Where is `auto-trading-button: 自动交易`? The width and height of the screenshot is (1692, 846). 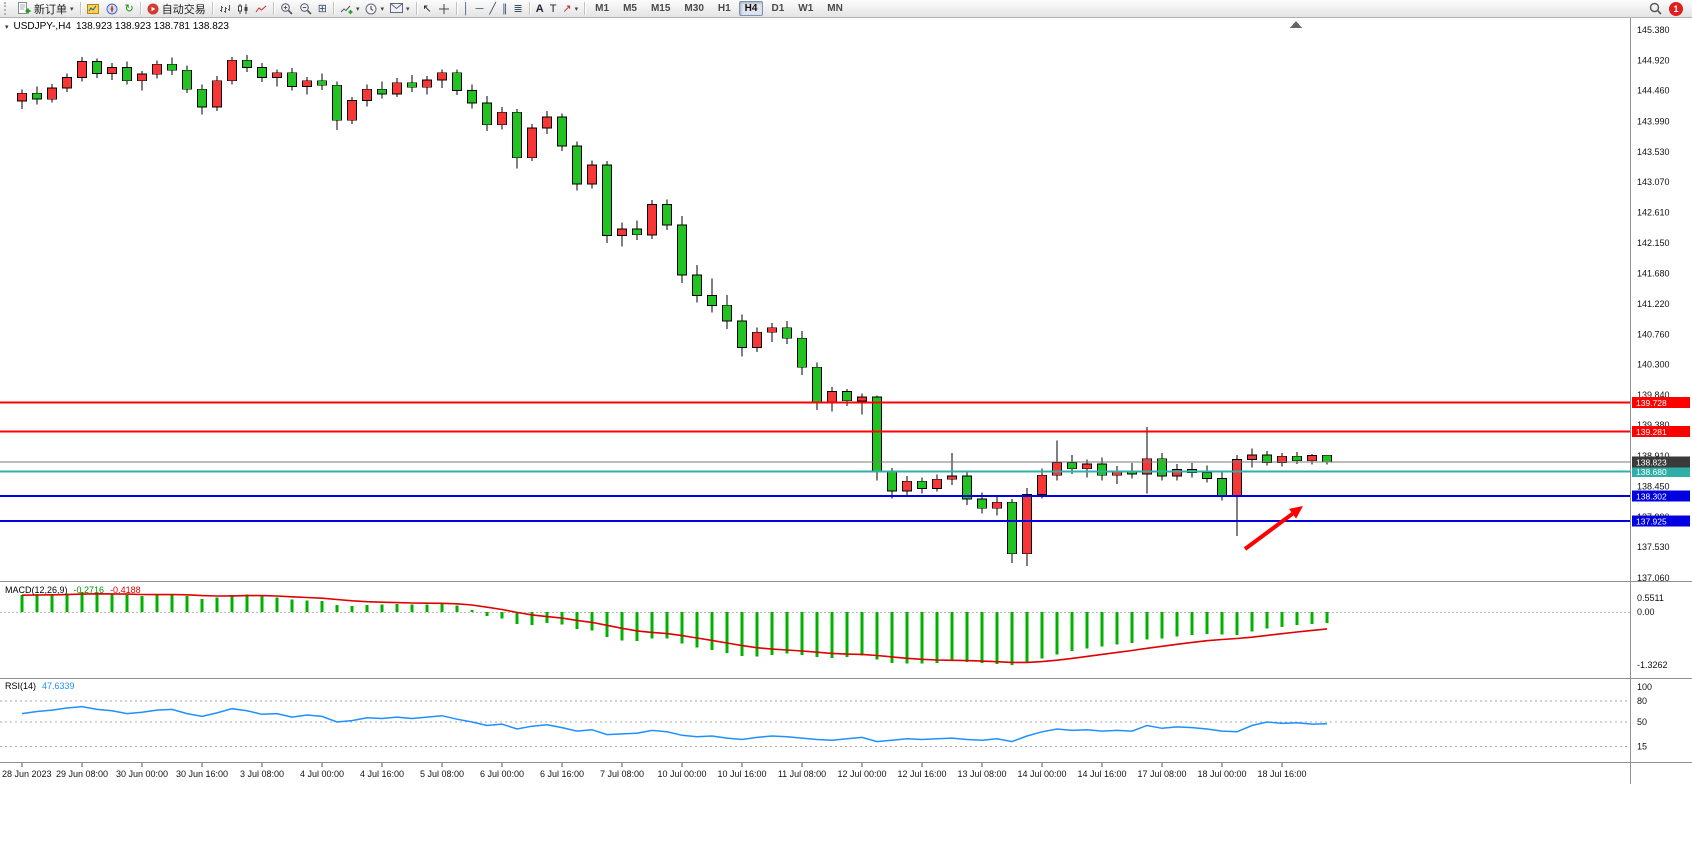
auto-trading-button: 自动交易 is located at coordinates (176, 9).